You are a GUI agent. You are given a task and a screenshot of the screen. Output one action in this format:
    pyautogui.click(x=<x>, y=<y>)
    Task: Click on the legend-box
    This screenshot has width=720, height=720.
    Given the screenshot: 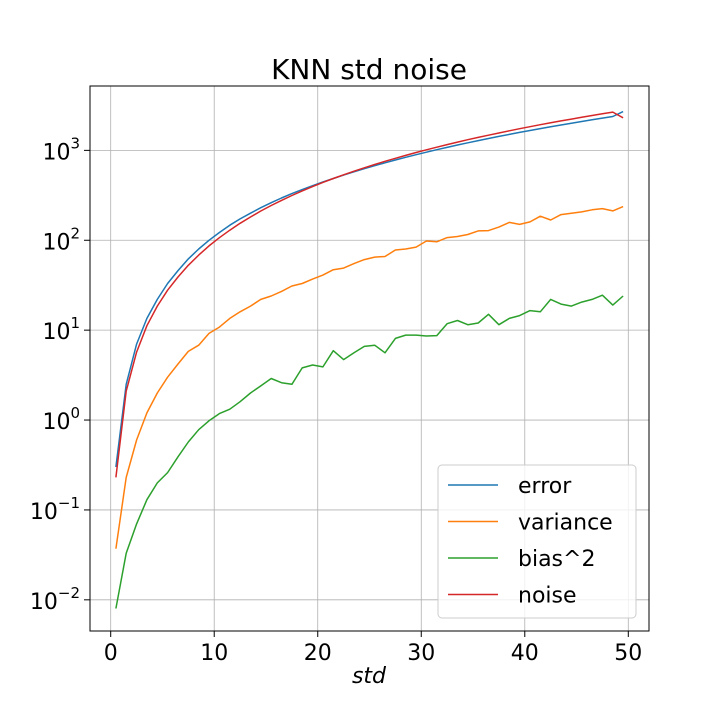 What is the action you would take?
    pyautogui.click(x=537, y=541)
    